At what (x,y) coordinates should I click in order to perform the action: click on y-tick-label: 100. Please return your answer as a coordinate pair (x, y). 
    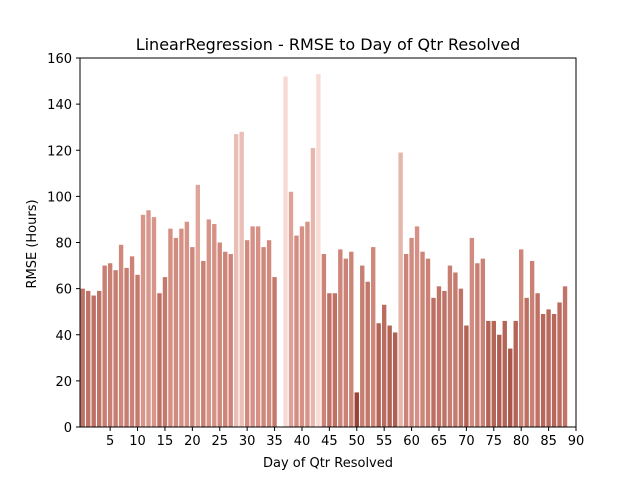
    Looking at the image, I should click on (59, 197).